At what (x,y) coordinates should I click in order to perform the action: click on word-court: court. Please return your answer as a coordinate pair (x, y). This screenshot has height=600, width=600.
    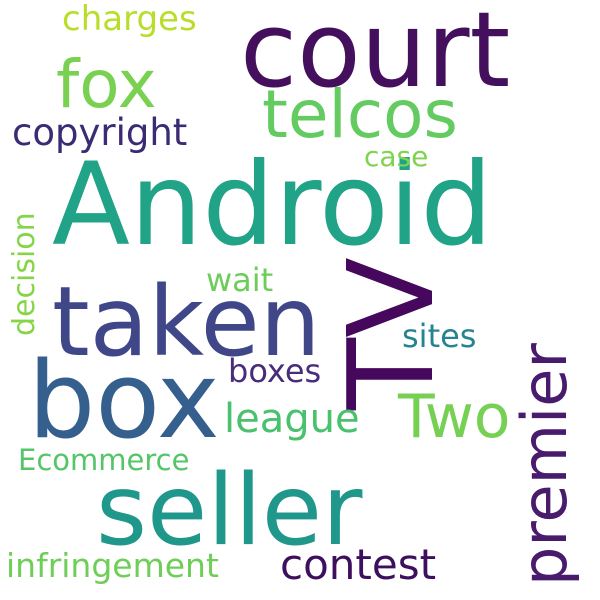
    Looking at the image, I should click on (375, 55).